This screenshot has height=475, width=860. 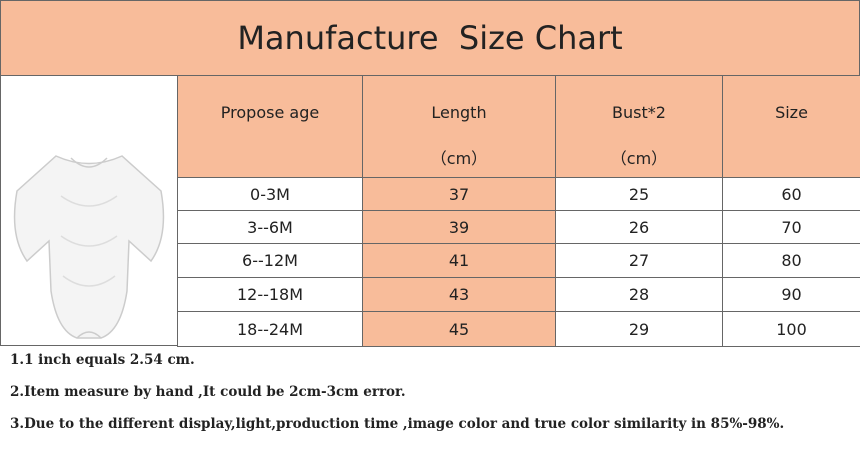 I want to click on table-cell: 27, so click(x=639, y=260).